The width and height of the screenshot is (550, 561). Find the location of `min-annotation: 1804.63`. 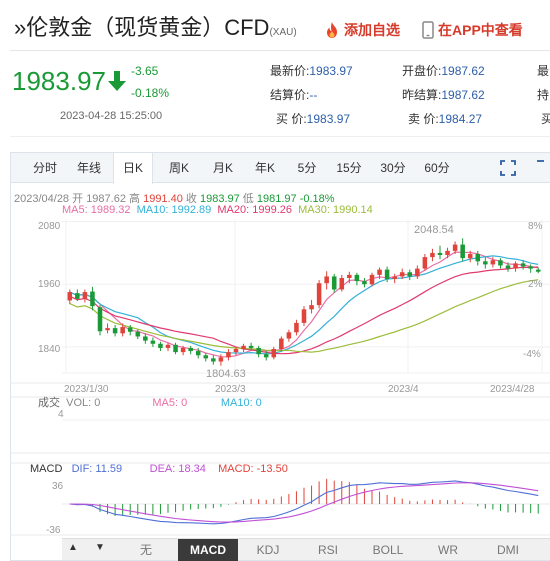

min-annotation: 1804.63 is located at coordinates (226, 374).